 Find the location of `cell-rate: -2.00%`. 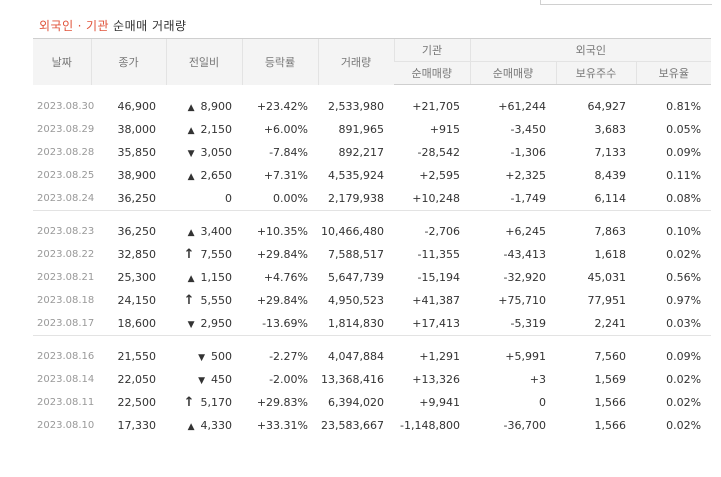

cell-rate: -2.00% is located at coordinates (288, 379).